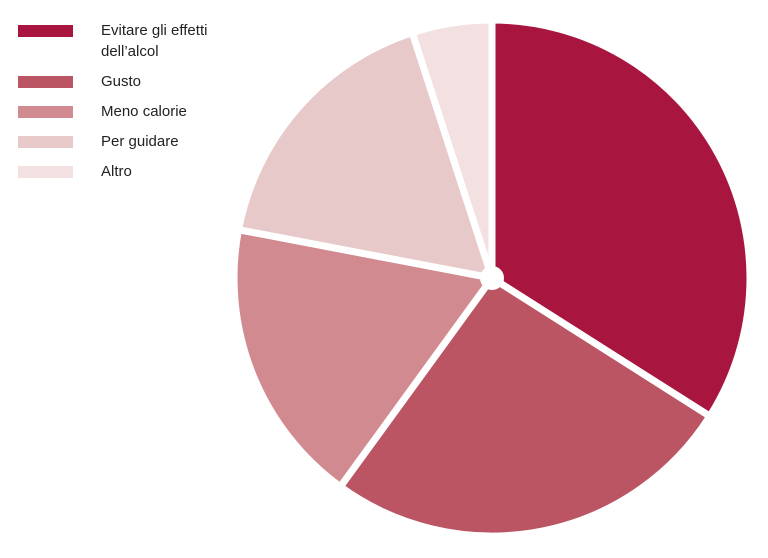  I want to click on legend-label: Gusto, so click(121, 81).